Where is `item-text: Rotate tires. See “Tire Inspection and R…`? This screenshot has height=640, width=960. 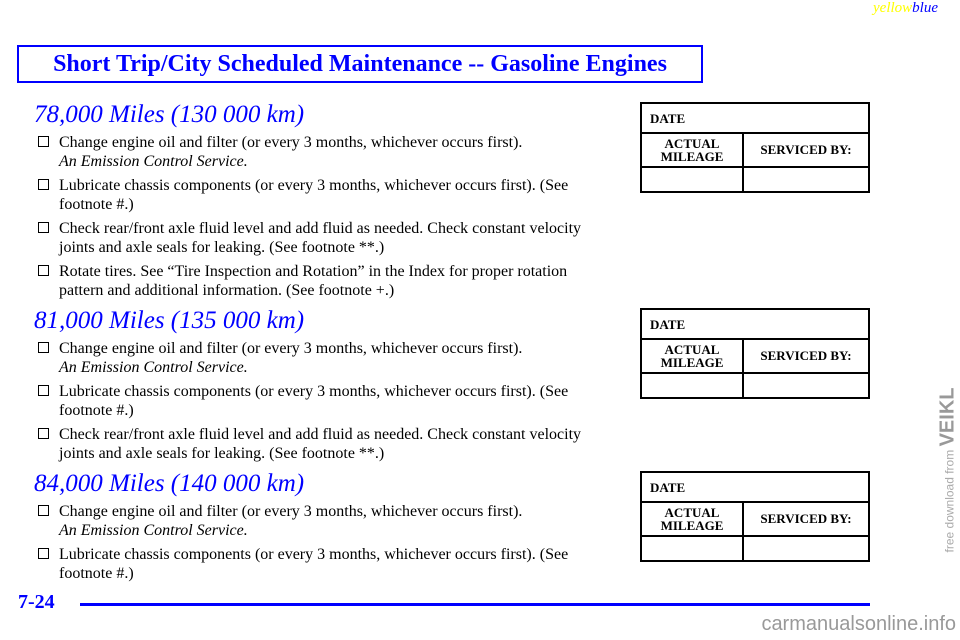
item-text: Rotate tires. See “Tire Inspection and R… is located at coordinates (313, 281).